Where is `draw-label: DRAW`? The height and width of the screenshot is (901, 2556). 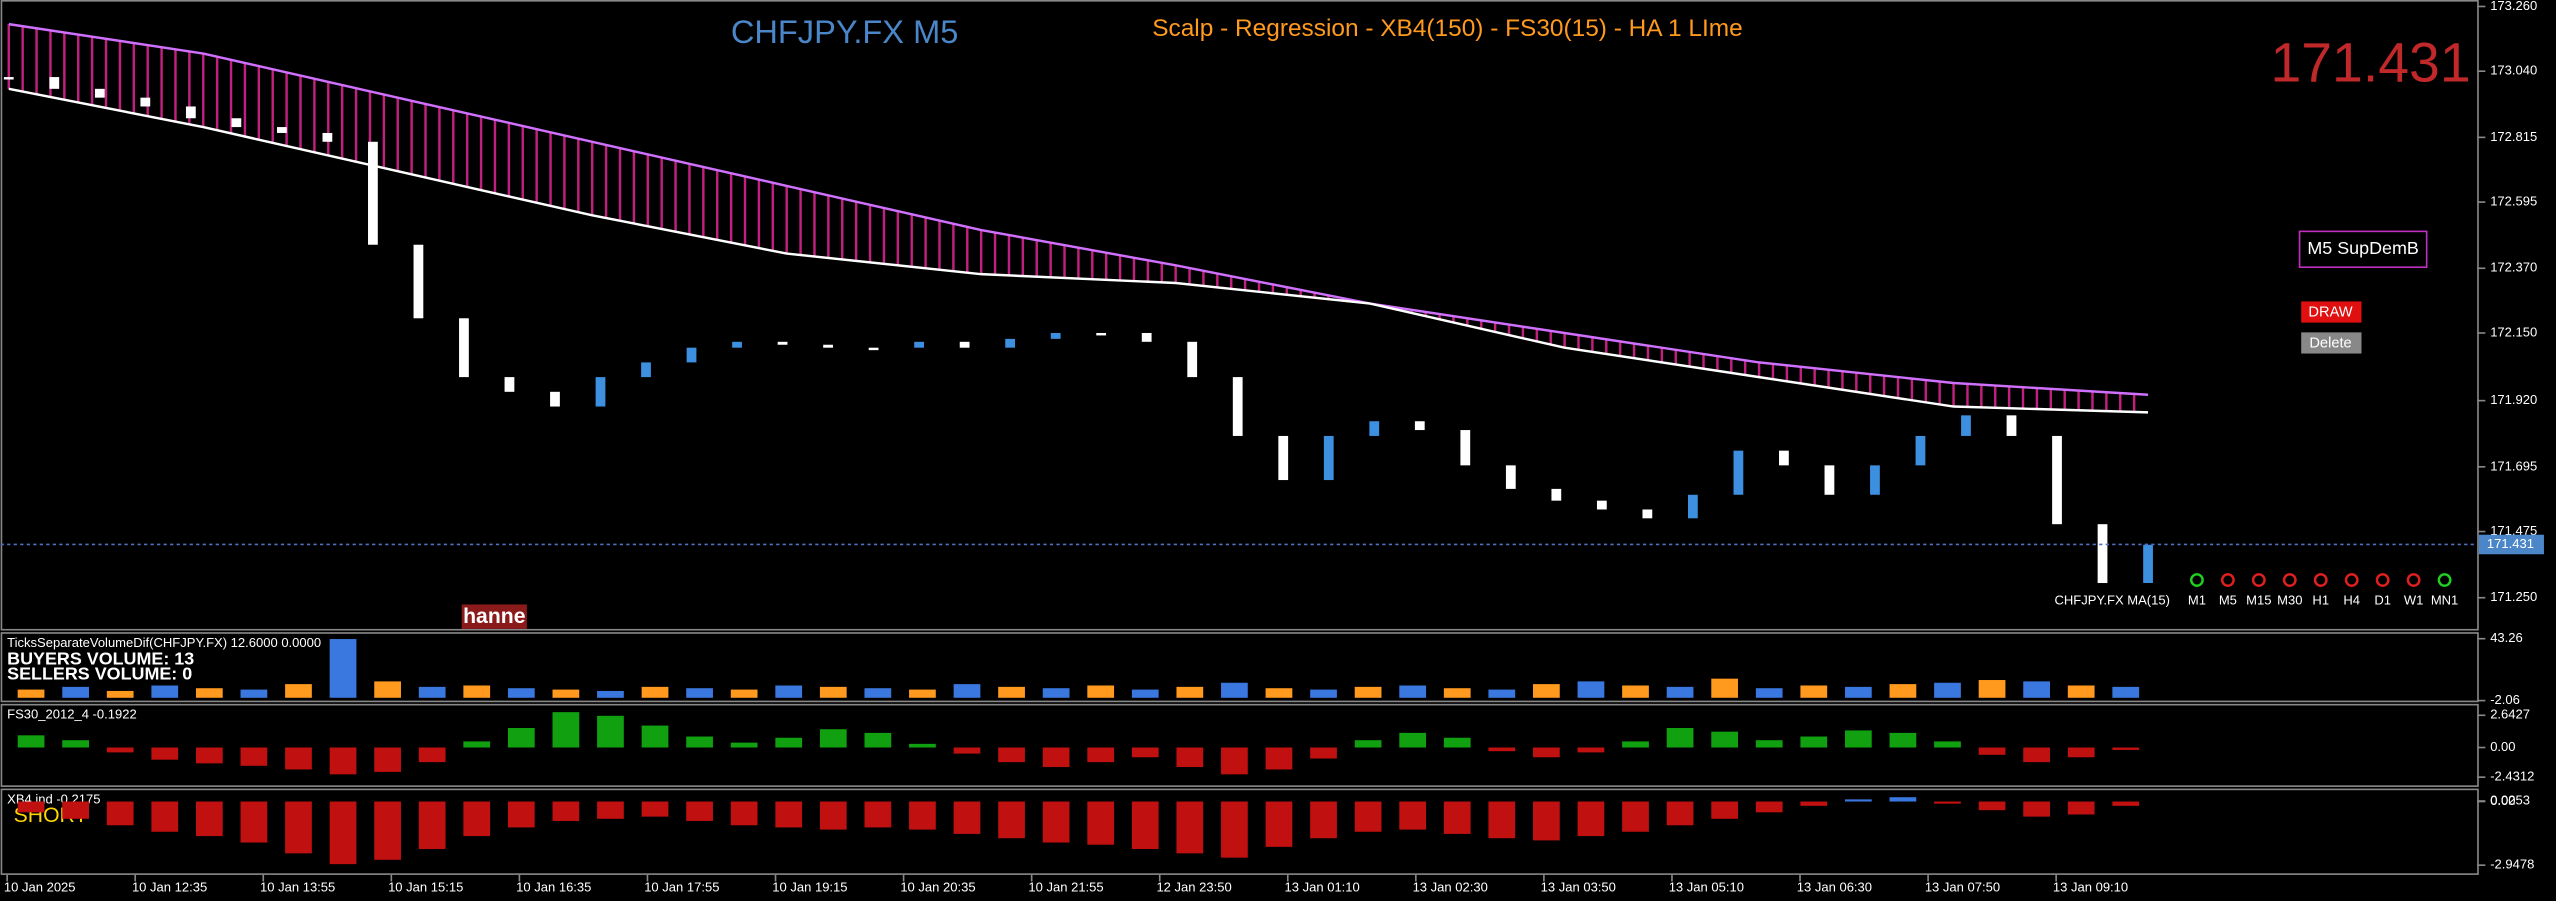
draw-label: DRAW is located at coordinates (2330, 313).